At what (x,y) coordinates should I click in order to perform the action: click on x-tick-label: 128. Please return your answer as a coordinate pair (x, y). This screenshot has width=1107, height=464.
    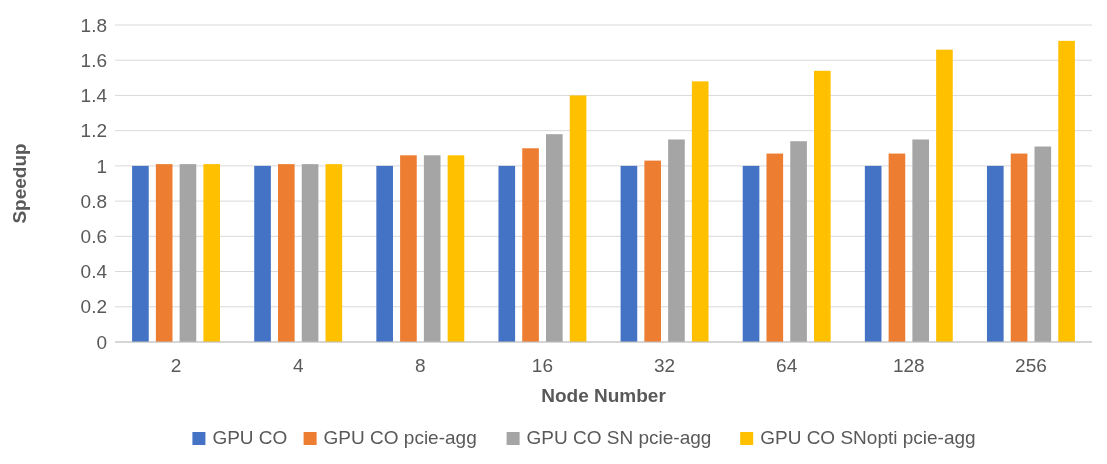
    Looking at the image, I should click on (908, 365).